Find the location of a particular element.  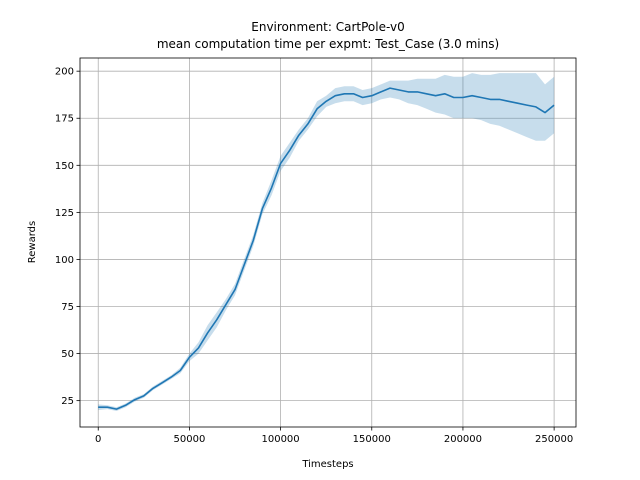

y-tick-label: 50 is located at coordinates (67, 354).